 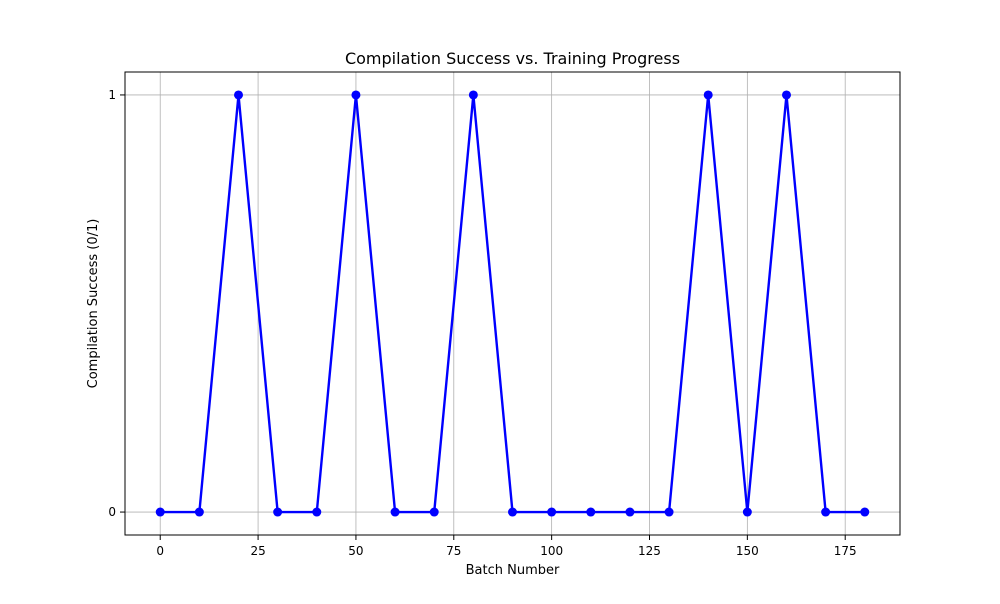 What do you see at coordinates (160, 551) in the screenshot?
I see `x-tick-label: 0` at bounding box center [160, 551].